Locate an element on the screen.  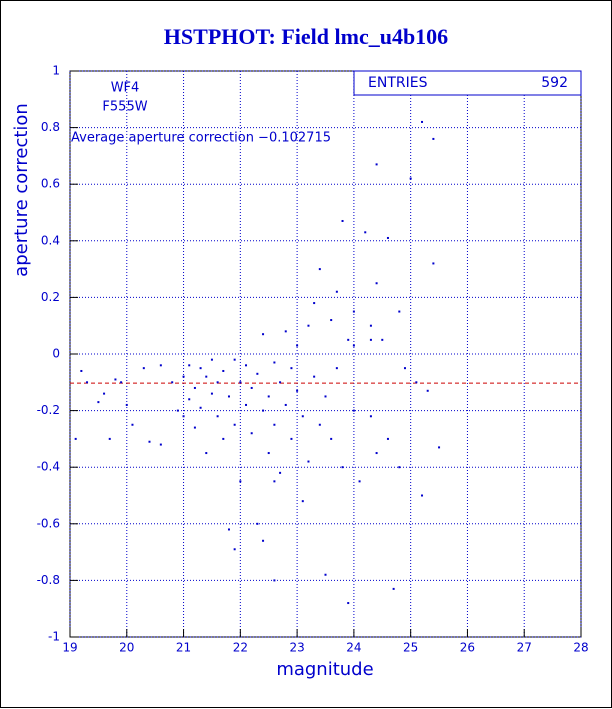
stats-box is located at coordinates (467, 83).